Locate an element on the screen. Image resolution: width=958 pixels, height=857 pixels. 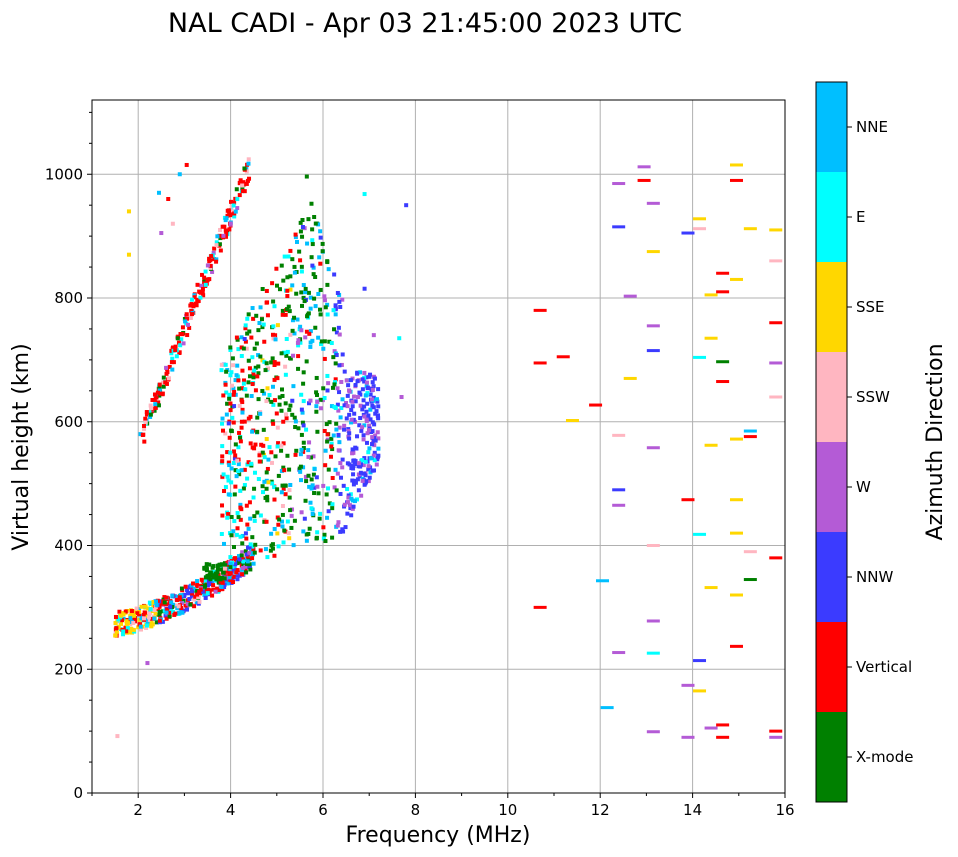
y-tick-label: 600 is located at coordinates (68, 422).